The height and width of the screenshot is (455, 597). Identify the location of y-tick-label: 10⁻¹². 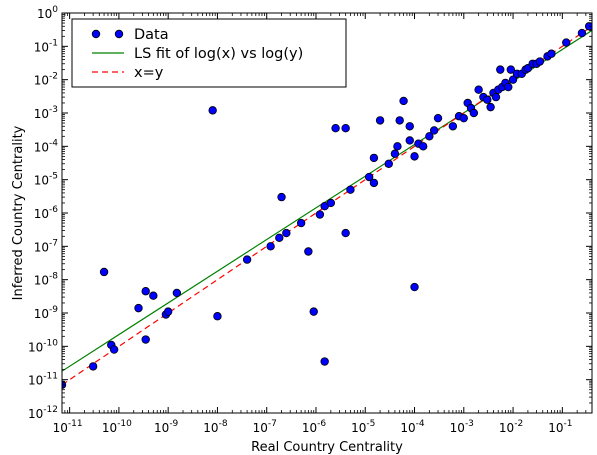
(43, 413).